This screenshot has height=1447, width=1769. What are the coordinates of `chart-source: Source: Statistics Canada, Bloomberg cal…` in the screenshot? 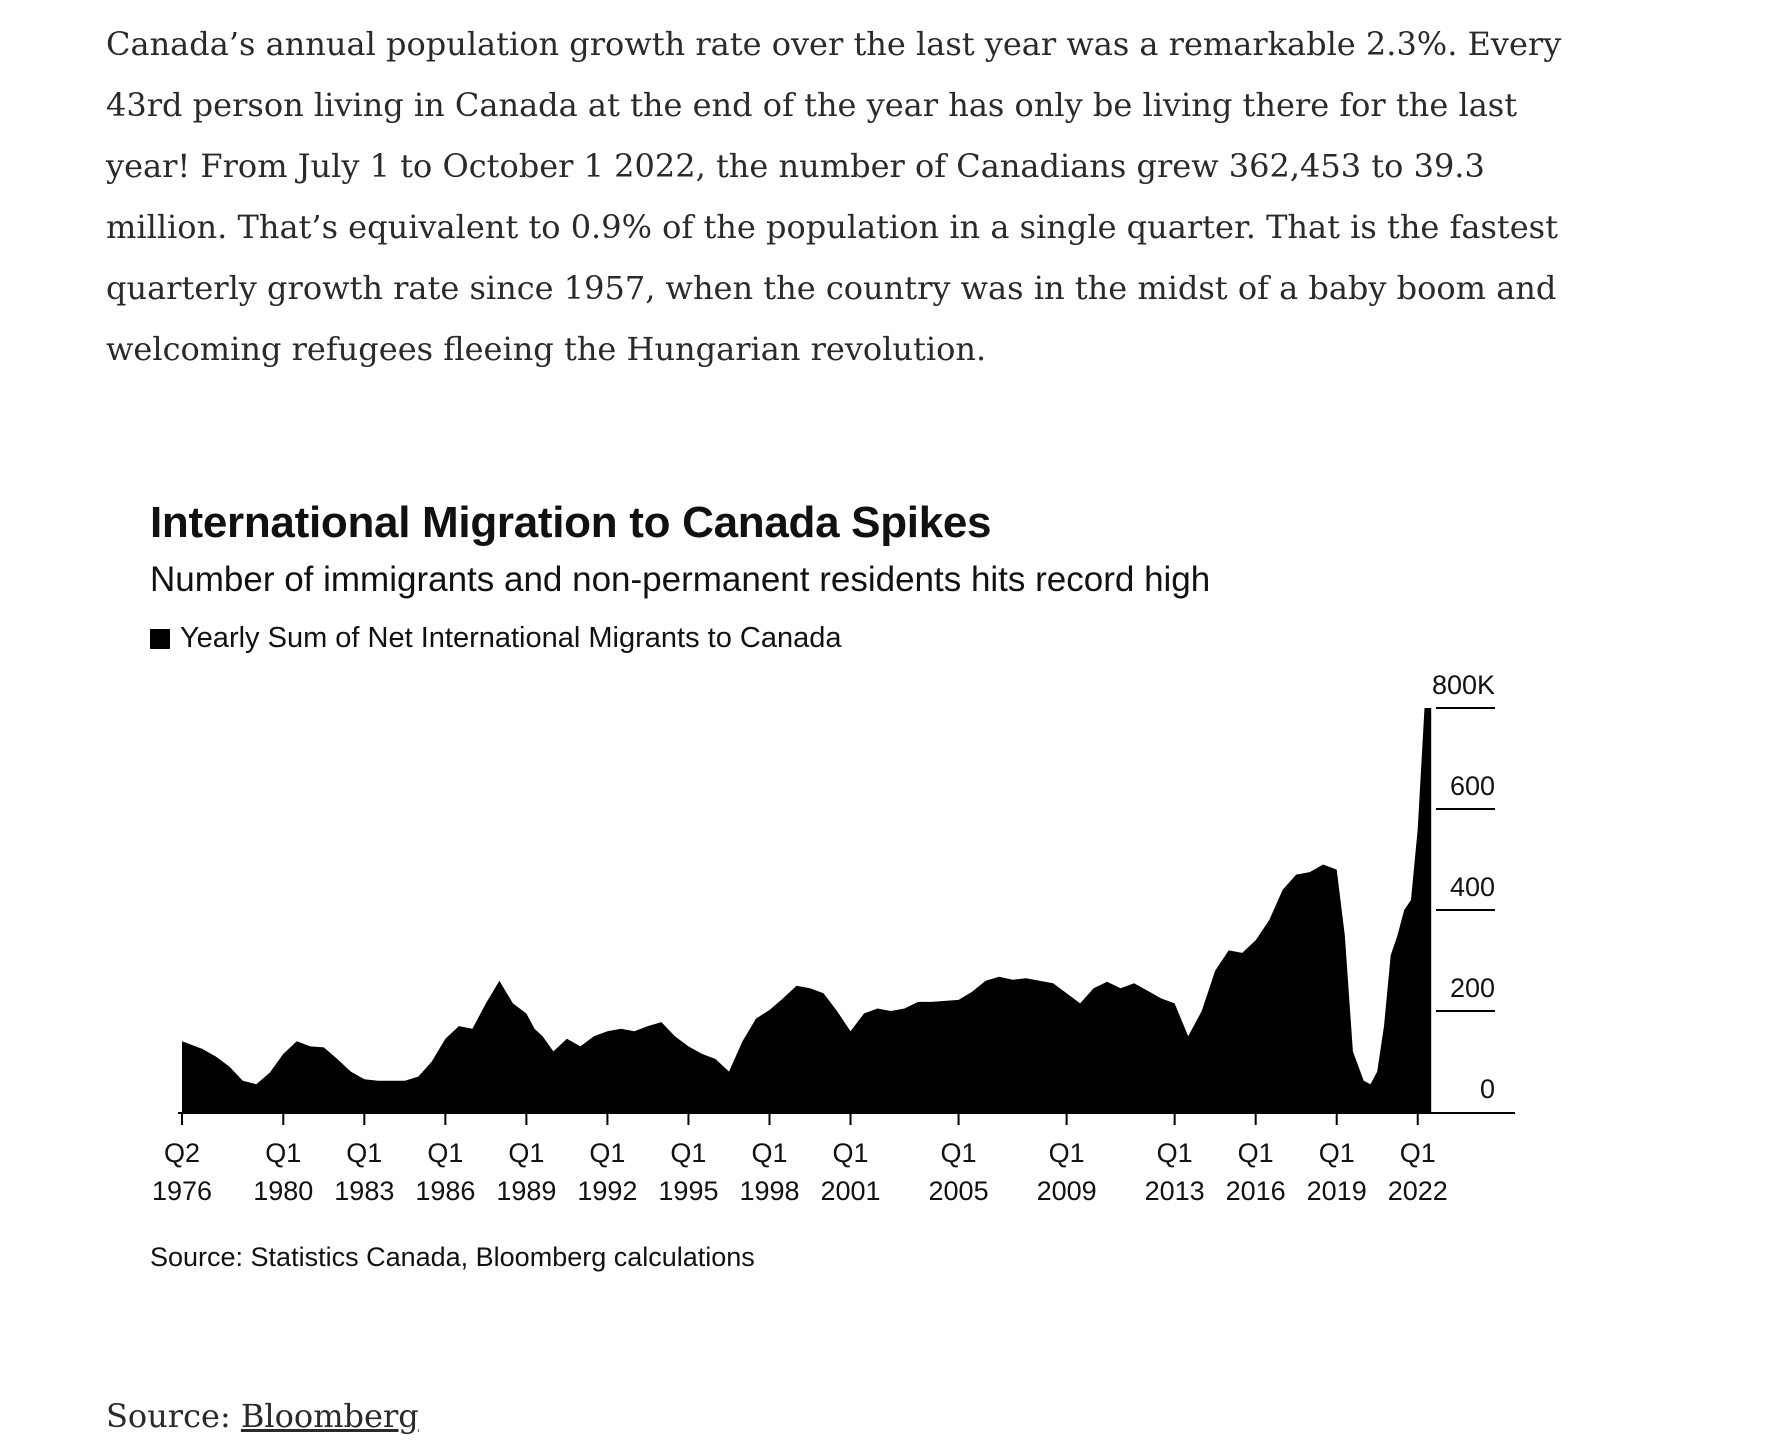 It's located at (452, 1257).